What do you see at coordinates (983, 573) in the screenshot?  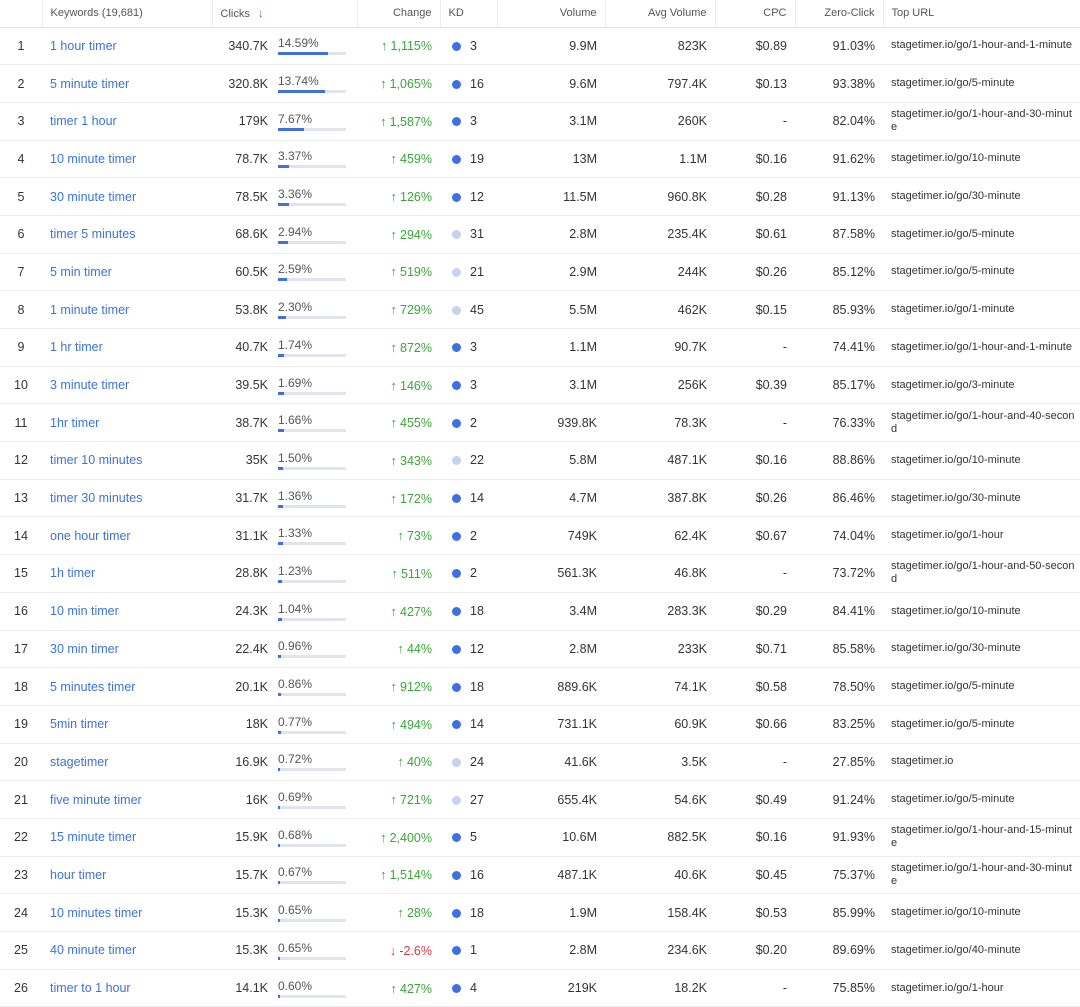 I see `top-url-value: stagetimer.io/go/1-hour-and-50-second` at bounding box center [983, 573].